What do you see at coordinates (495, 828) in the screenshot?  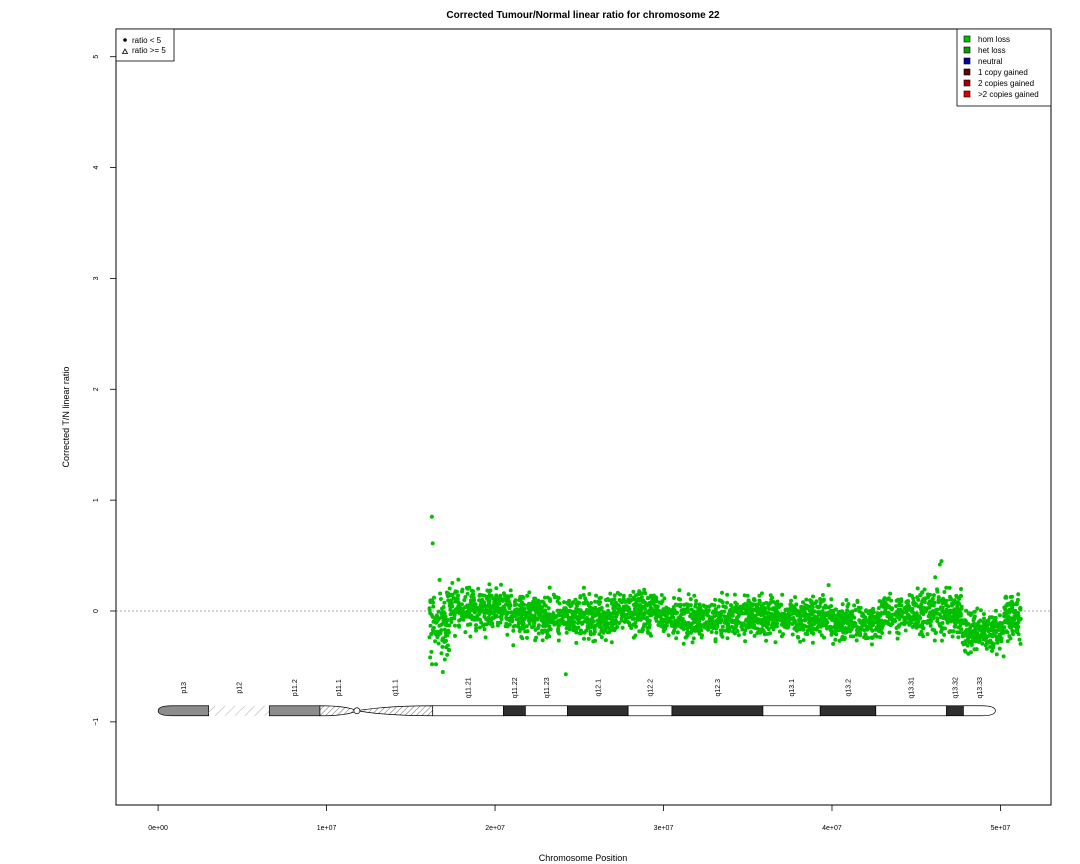 I see `x-tick-label: 2e+07` at bounding box center [495, 828].